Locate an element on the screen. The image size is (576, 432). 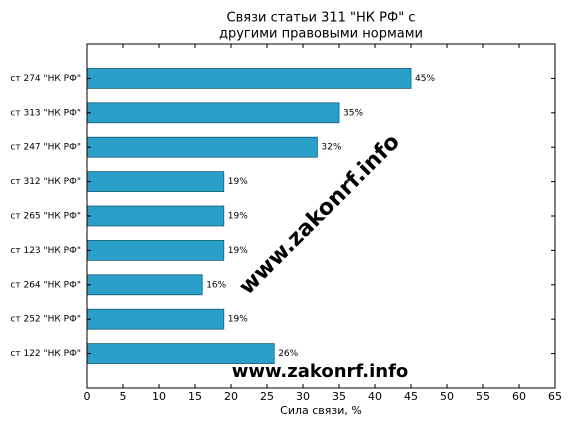
x-tick-label: 15 is located at coordinates (195, 396).